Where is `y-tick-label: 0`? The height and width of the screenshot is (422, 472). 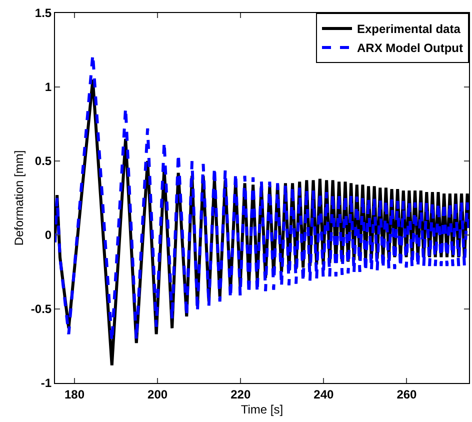
y-tick-label: 0 is located at coordinates (48, 235).